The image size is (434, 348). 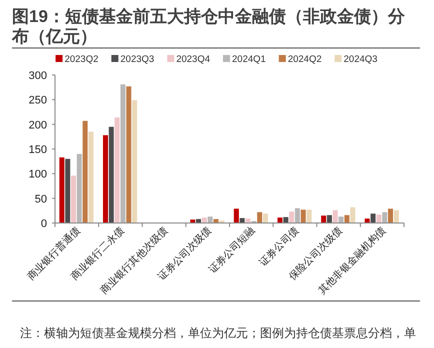 I want to click on legend-label: 2023Q3, so click(x=137, y=59).